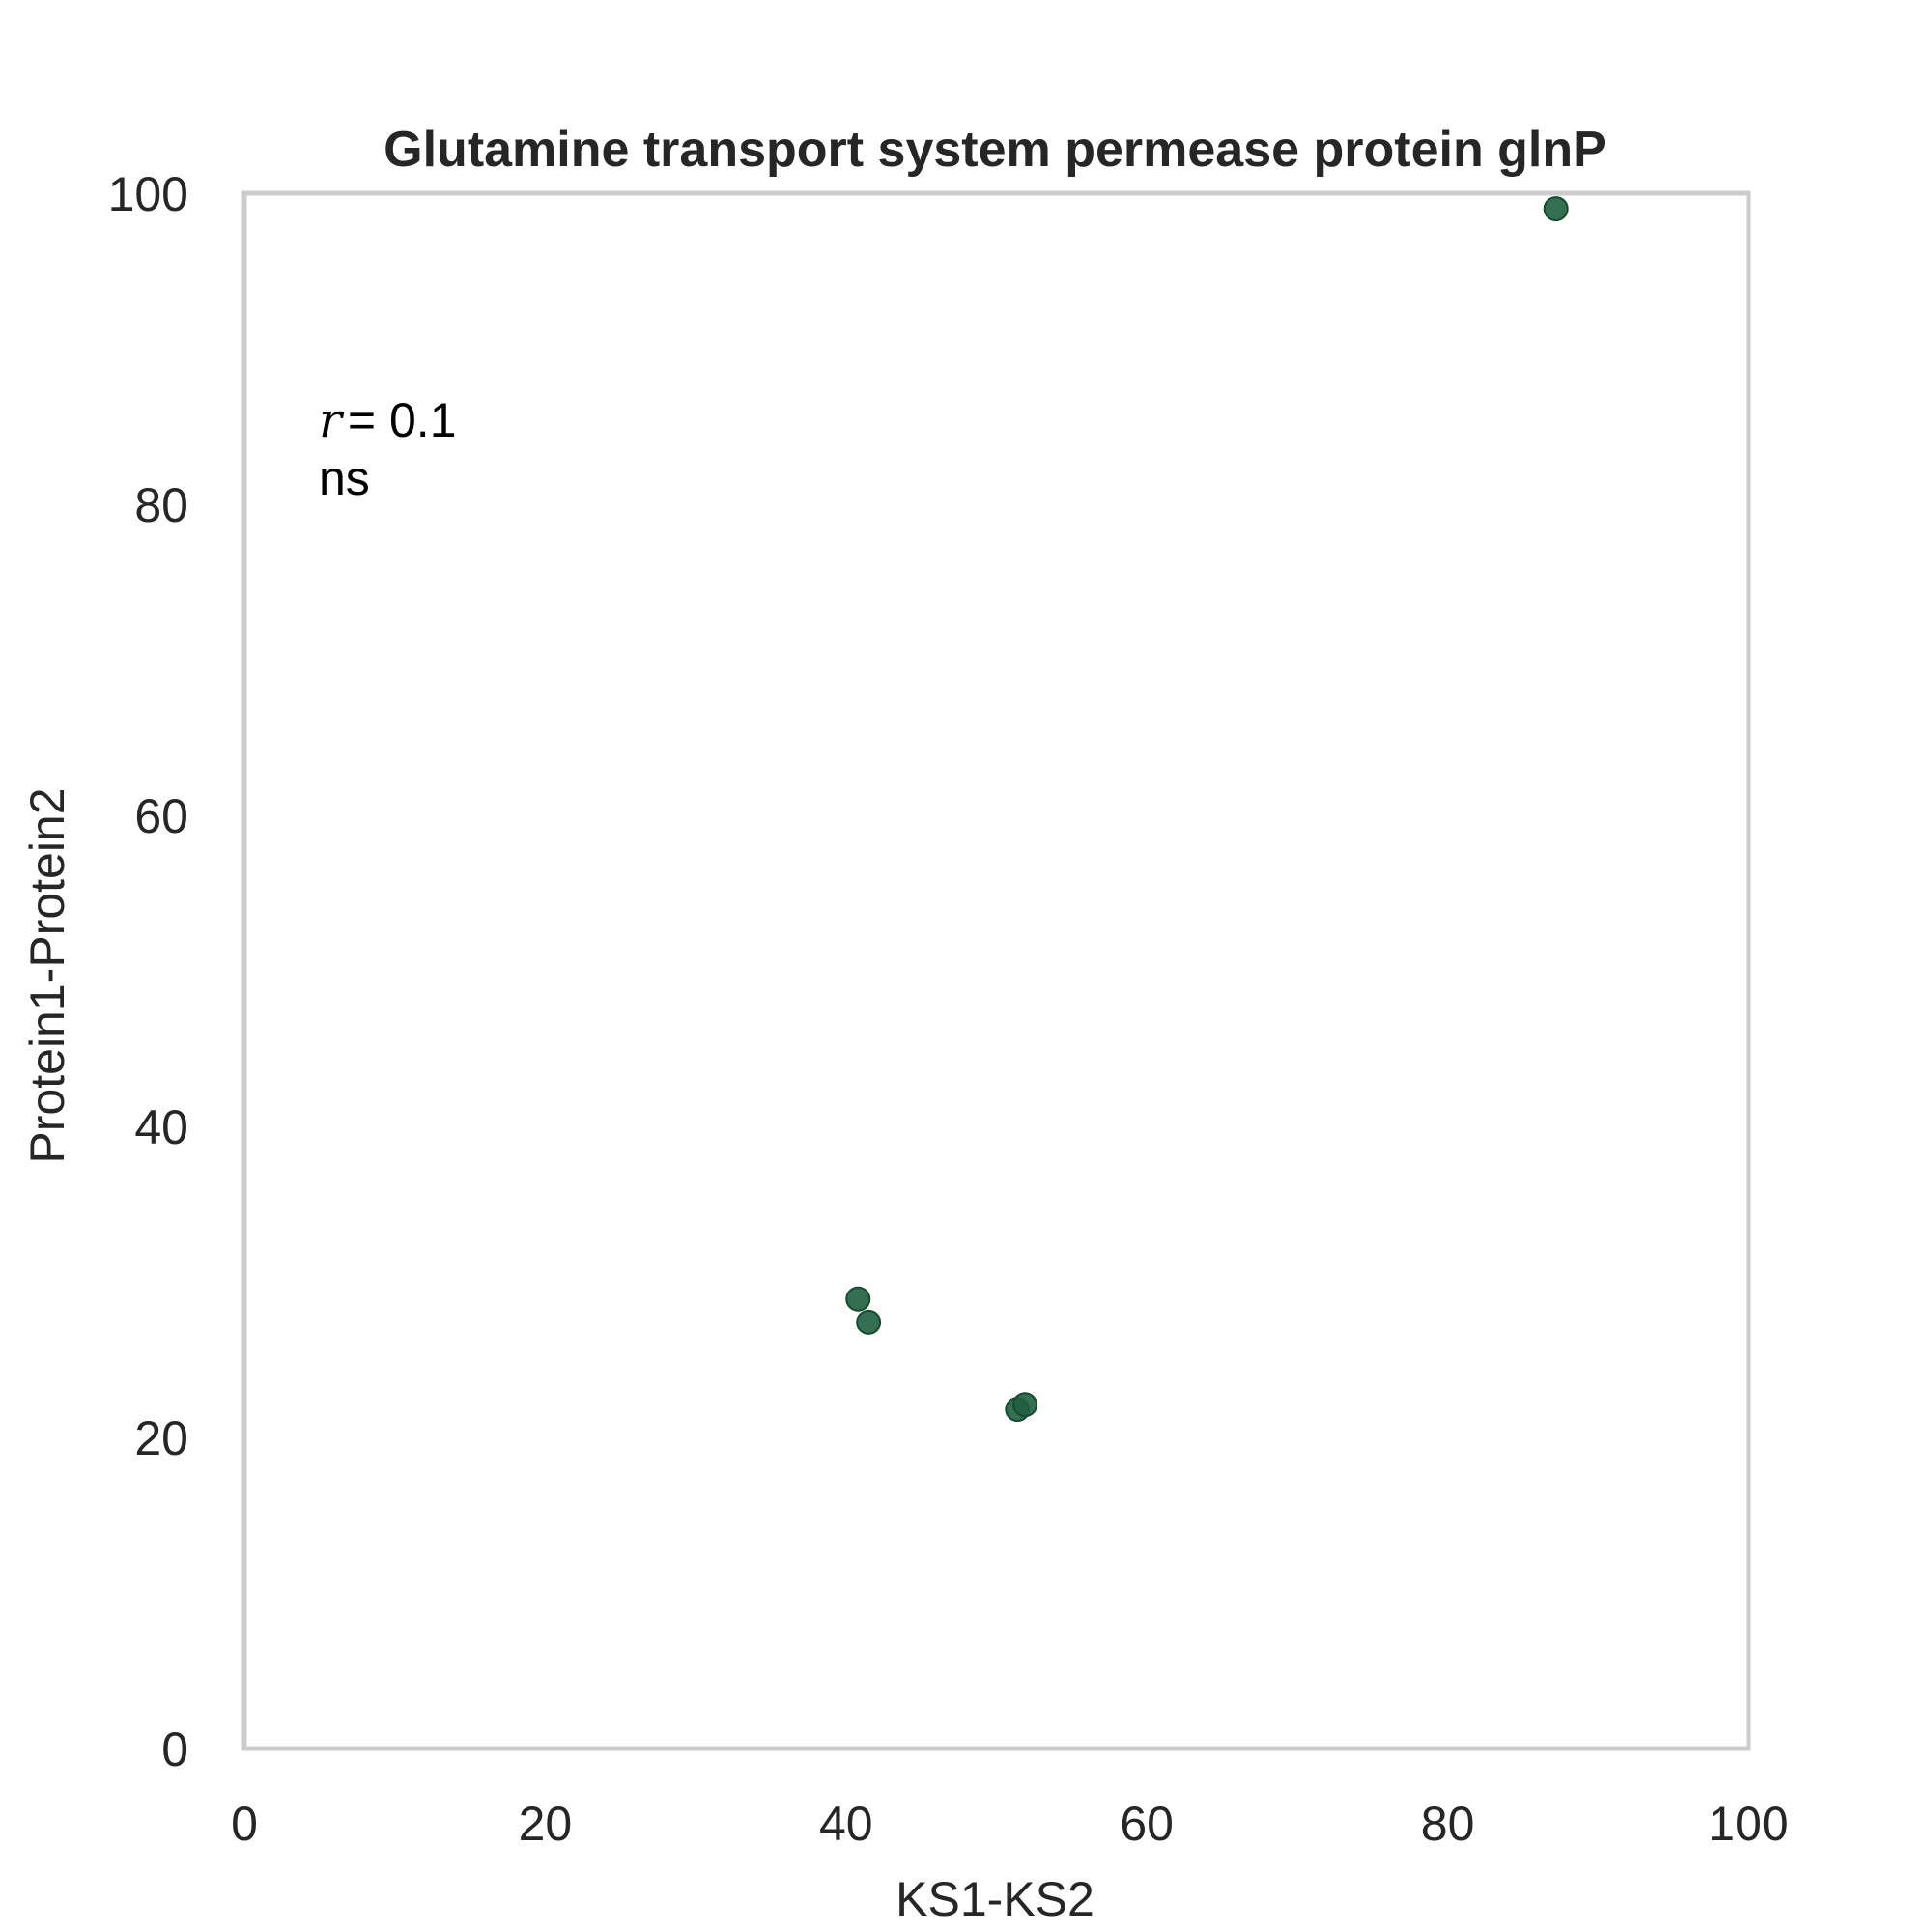 This screenshot has height=1932, width=1932. What do you see at coordinates (344, 478) in the screenshot?
I see `significance-label: ns` at bounding box center [344, 478].